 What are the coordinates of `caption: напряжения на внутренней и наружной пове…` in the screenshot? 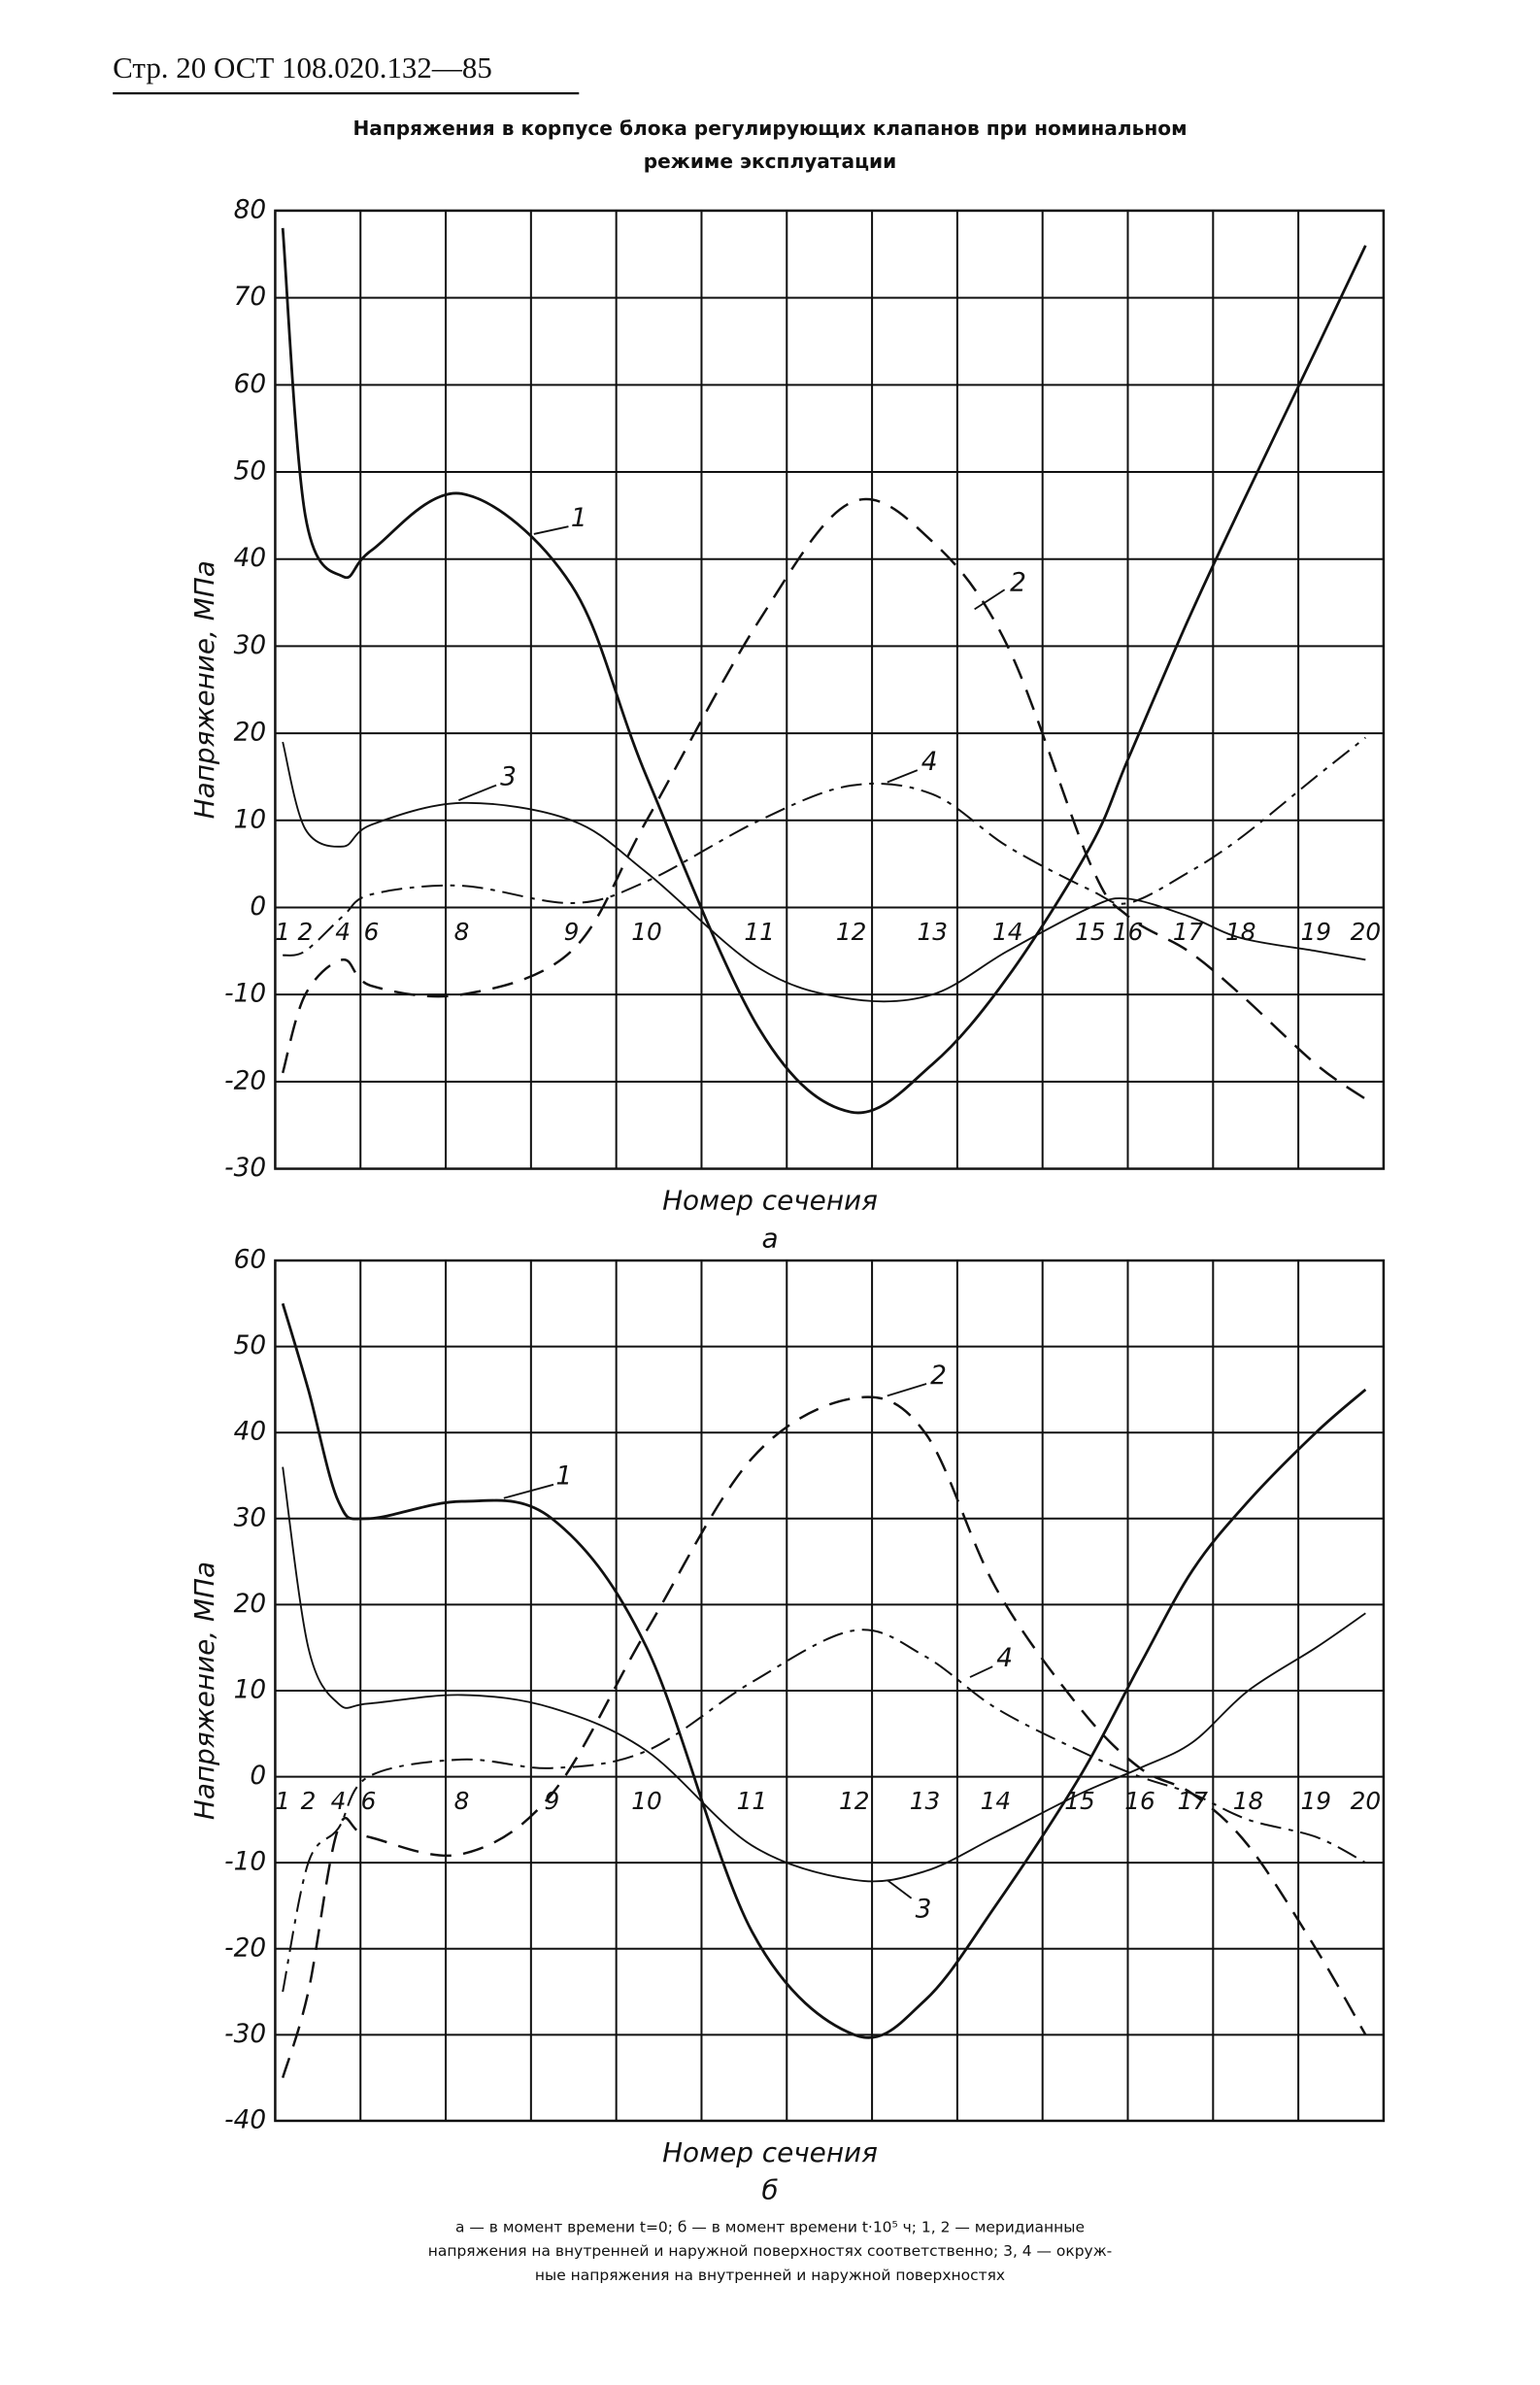 It's located at (770, 2251).